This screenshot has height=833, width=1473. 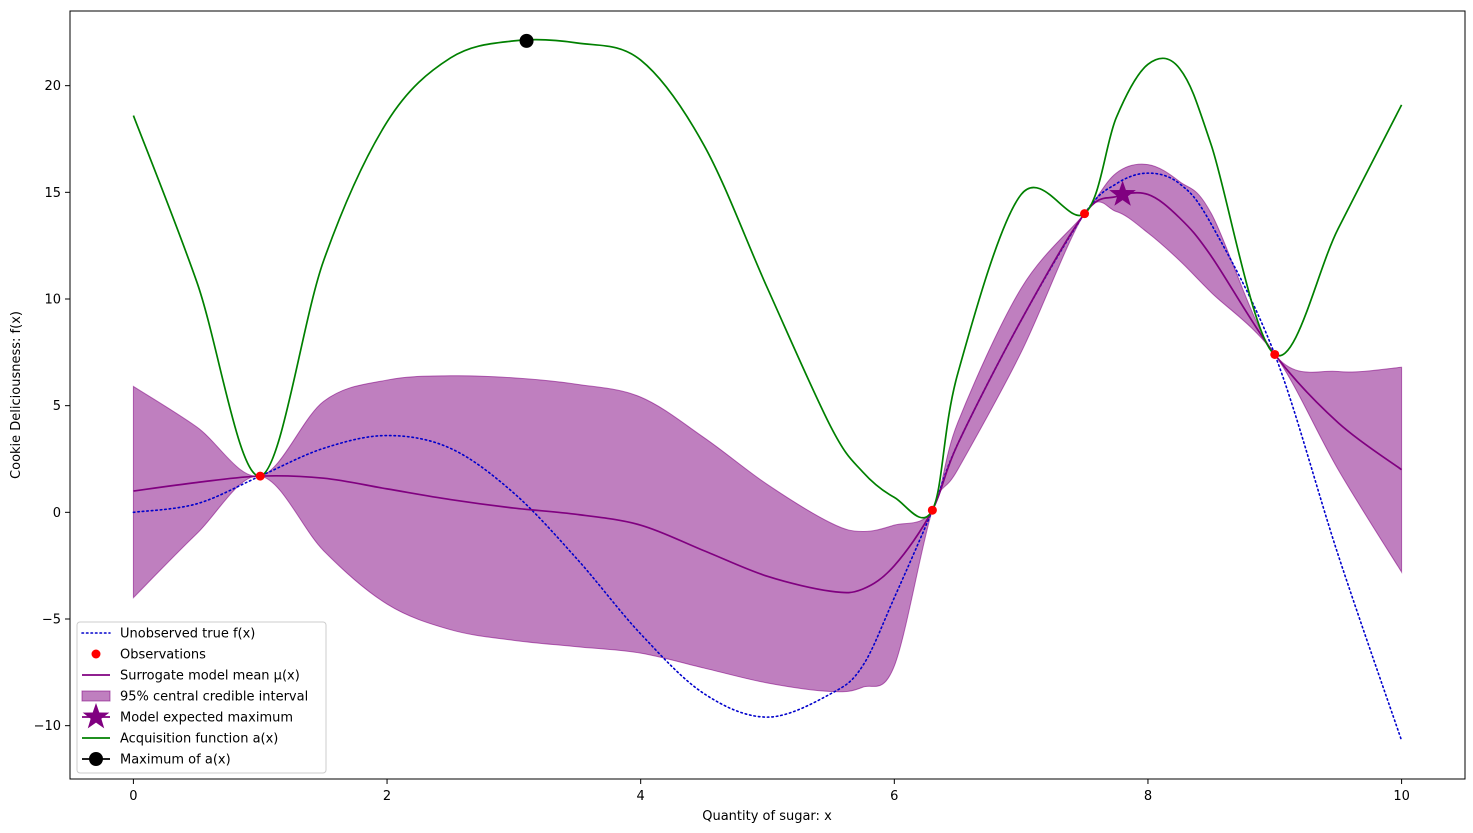 What do you see at coordinates (526, 40) in the screenshot?
I see `acquisition-maximum-marker` at bounding box center [526, 40].